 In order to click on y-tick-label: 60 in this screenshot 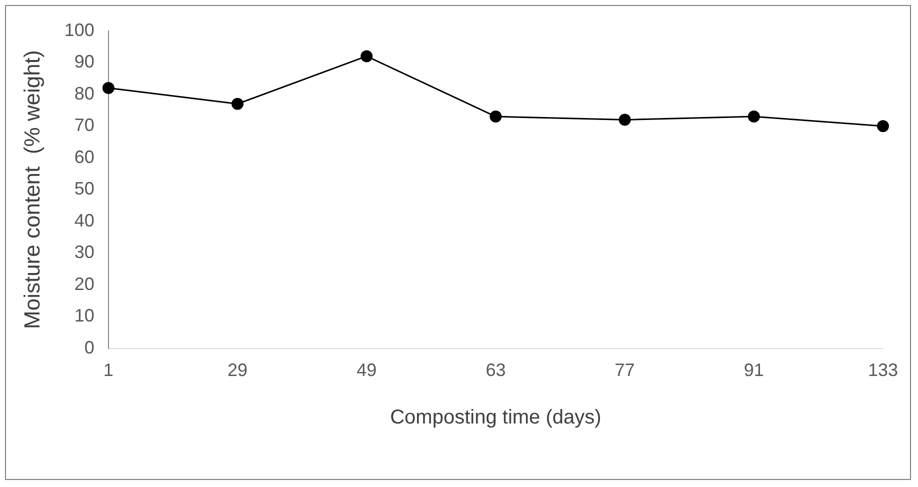, I will do `click(84, 156)`.